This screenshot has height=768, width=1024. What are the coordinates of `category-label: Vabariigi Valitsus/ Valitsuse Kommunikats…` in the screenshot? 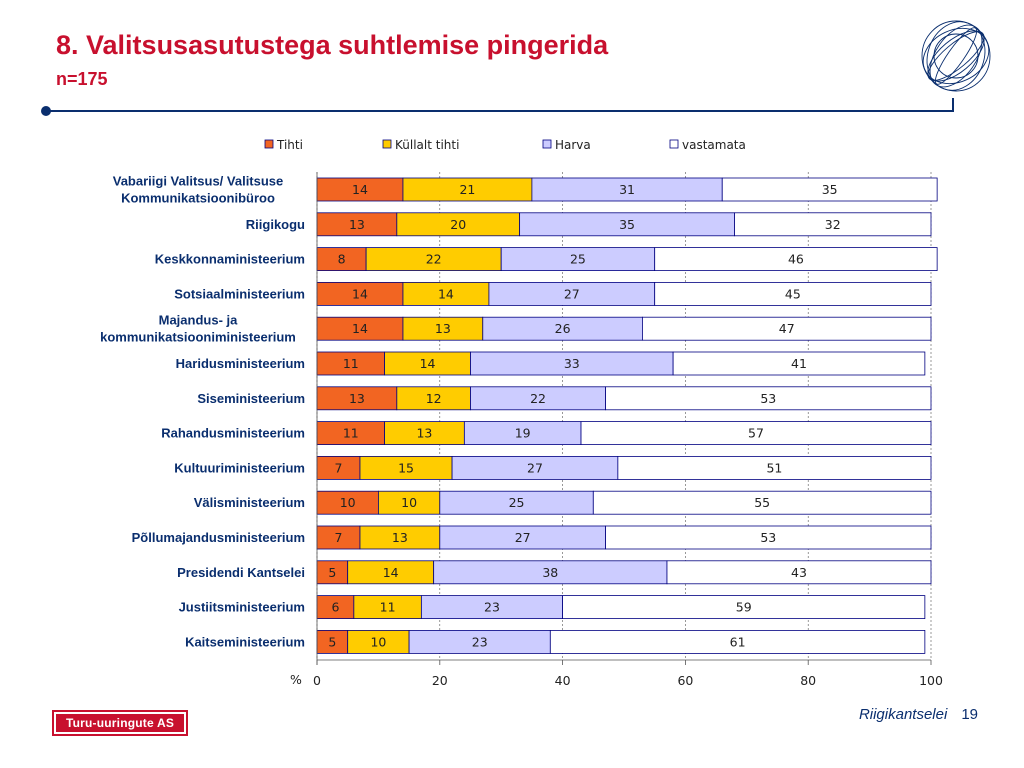 It's located at (198, 190).